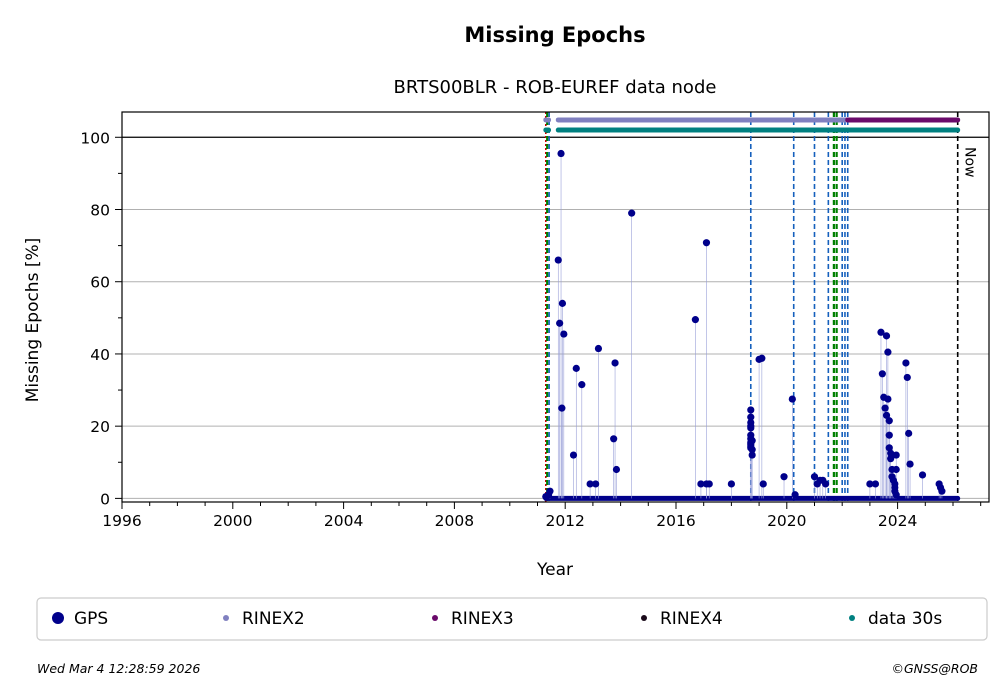 Image resolution: width=1008 pixels, height=699 pixels. What do you see at coordinates (786, 521) in the screenshot?
I see `x-tick-label: 2020` at bounding box center [786, 521].